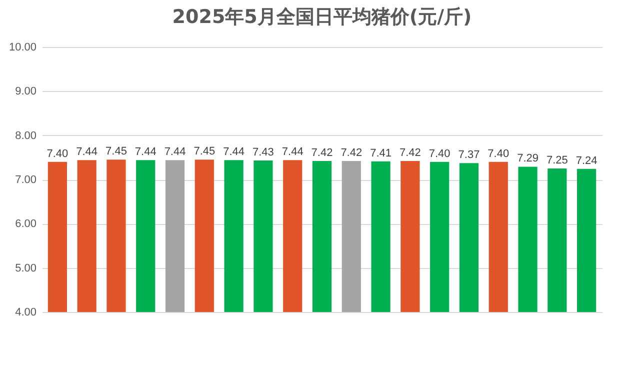 This screenshot has height=370, width=628. I want to click on y-tick-label: 4.00, so click(25, 312).